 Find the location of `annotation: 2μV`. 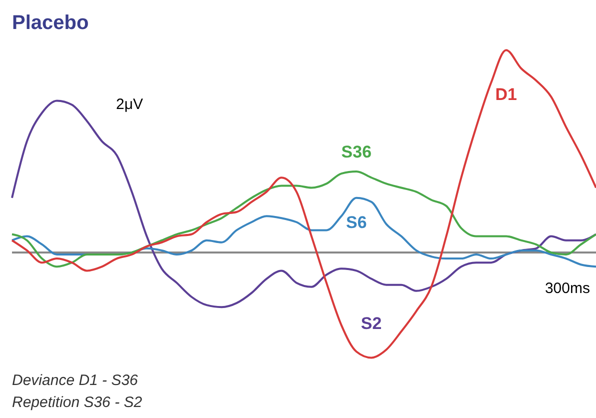

annotation: 2μV is located at coordinates (129, 104).